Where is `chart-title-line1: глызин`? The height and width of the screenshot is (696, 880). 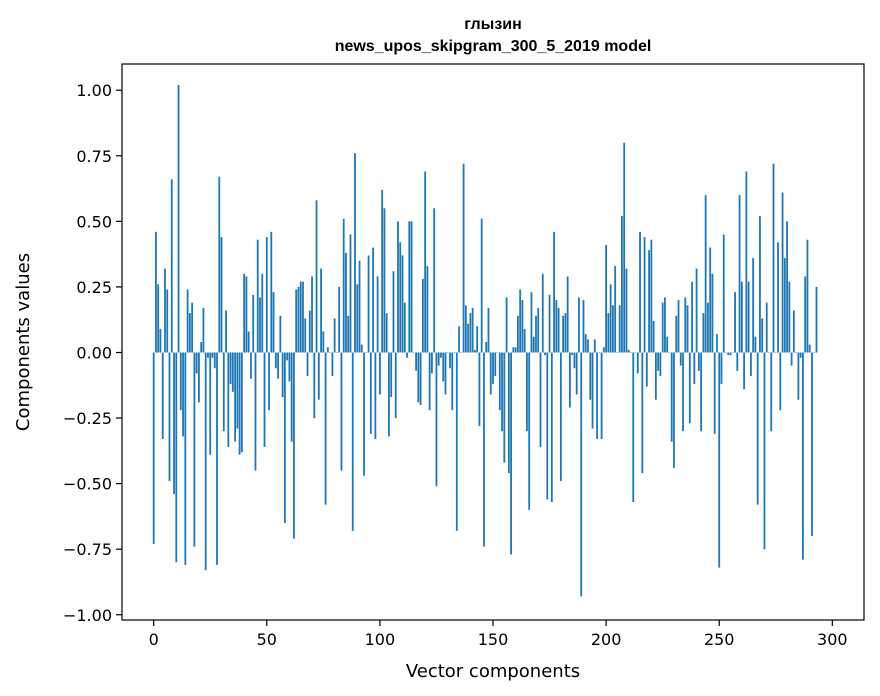 chart-title-line1: глызин is located at coordinates (493, 24).